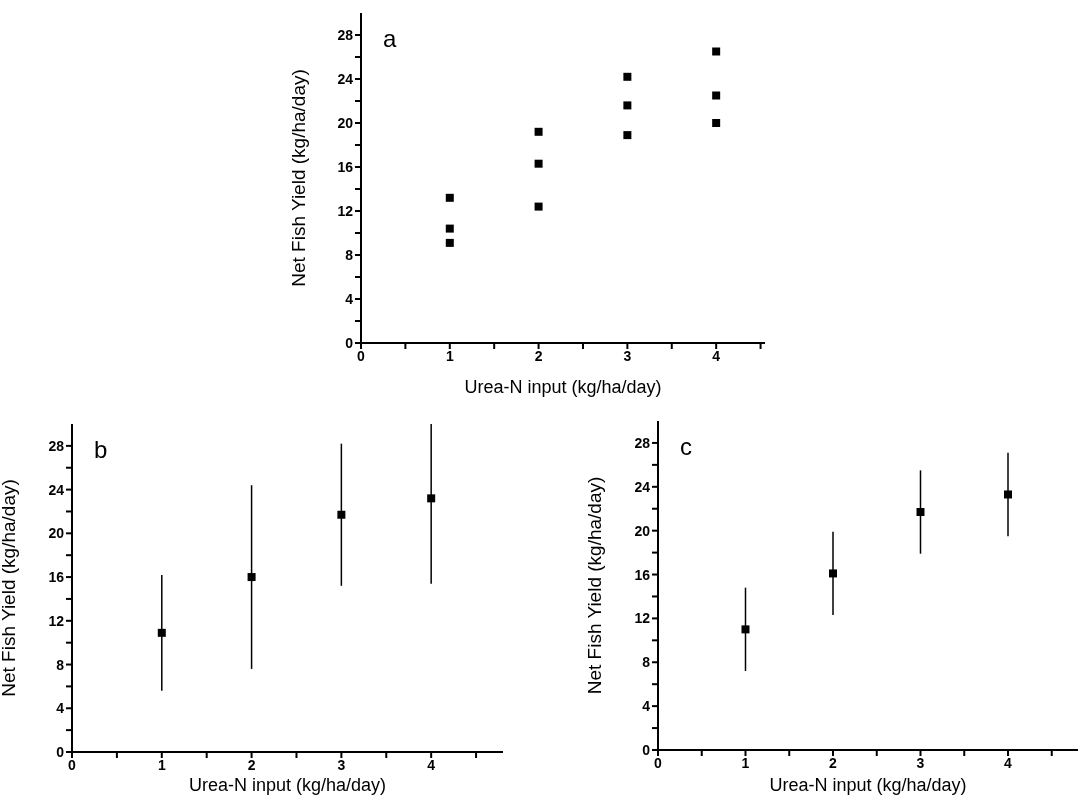 The height and width of the screenshot is (798, 1084). What do you see at coordinates (101, 449) in the screenshot?
I see `annotation: b` at bounding box center [101, 449].